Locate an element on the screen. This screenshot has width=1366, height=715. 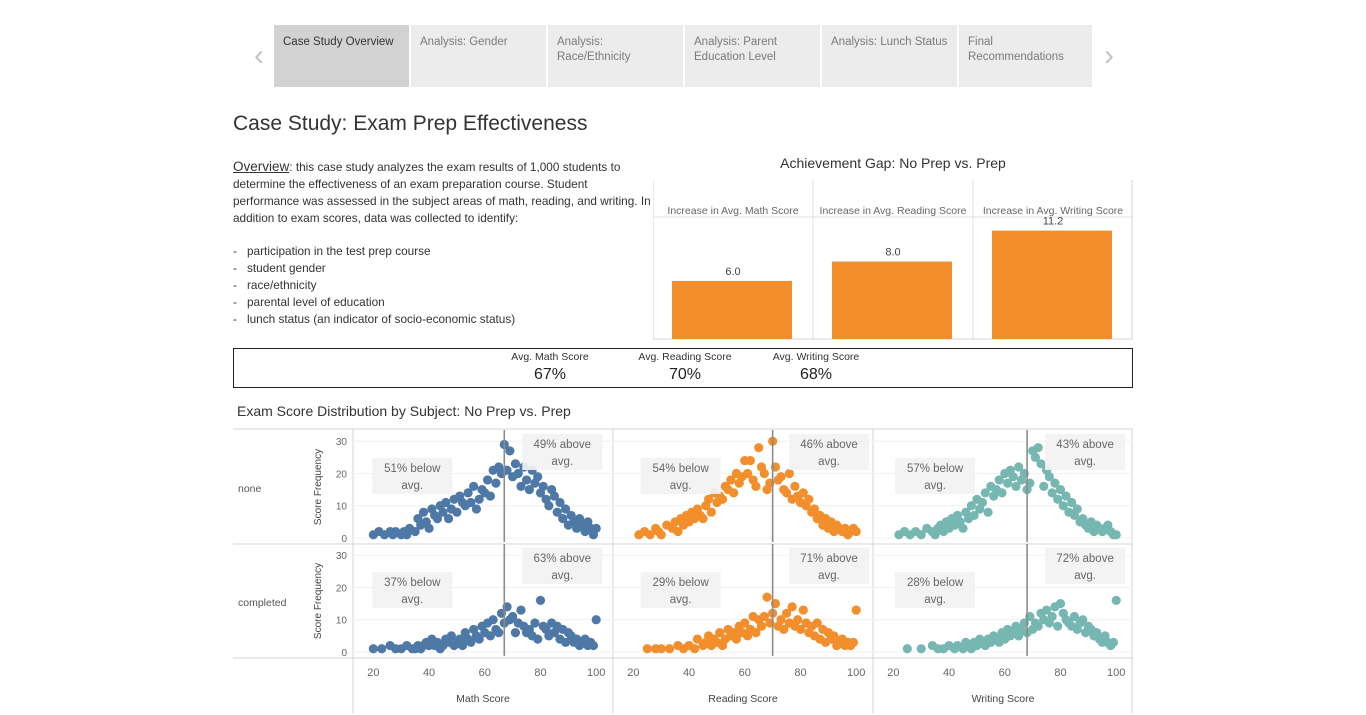
dist-x-tick-label: 80 is located at coordinates (540, 673).